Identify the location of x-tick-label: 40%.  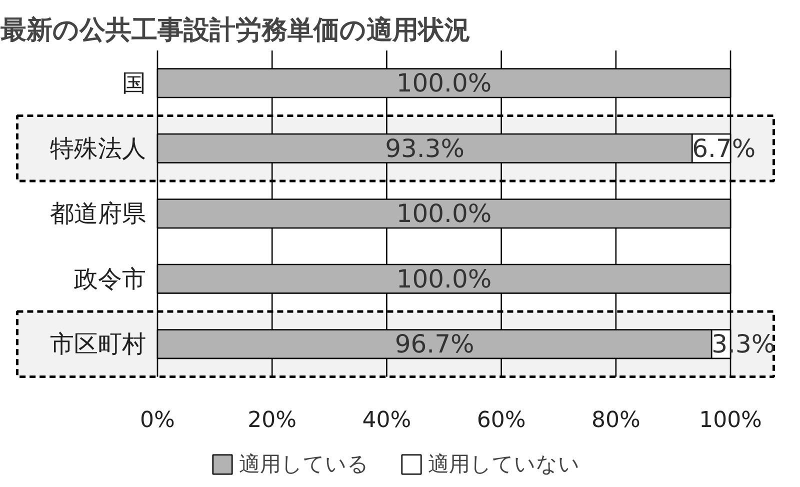
(387, 420).